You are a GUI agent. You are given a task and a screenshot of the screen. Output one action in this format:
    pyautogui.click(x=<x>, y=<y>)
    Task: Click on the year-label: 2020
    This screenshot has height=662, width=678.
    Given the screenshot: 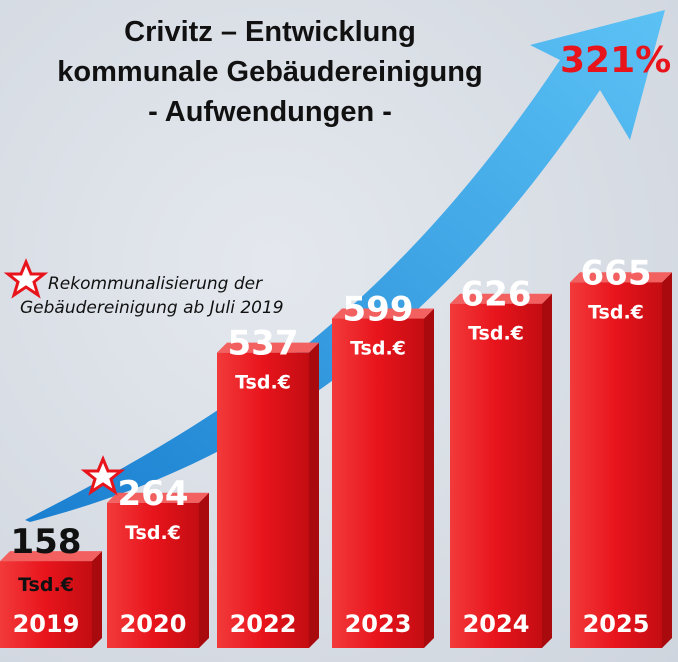 What is the action you would take?
    pyautogui.click(x=153, y=624)
    